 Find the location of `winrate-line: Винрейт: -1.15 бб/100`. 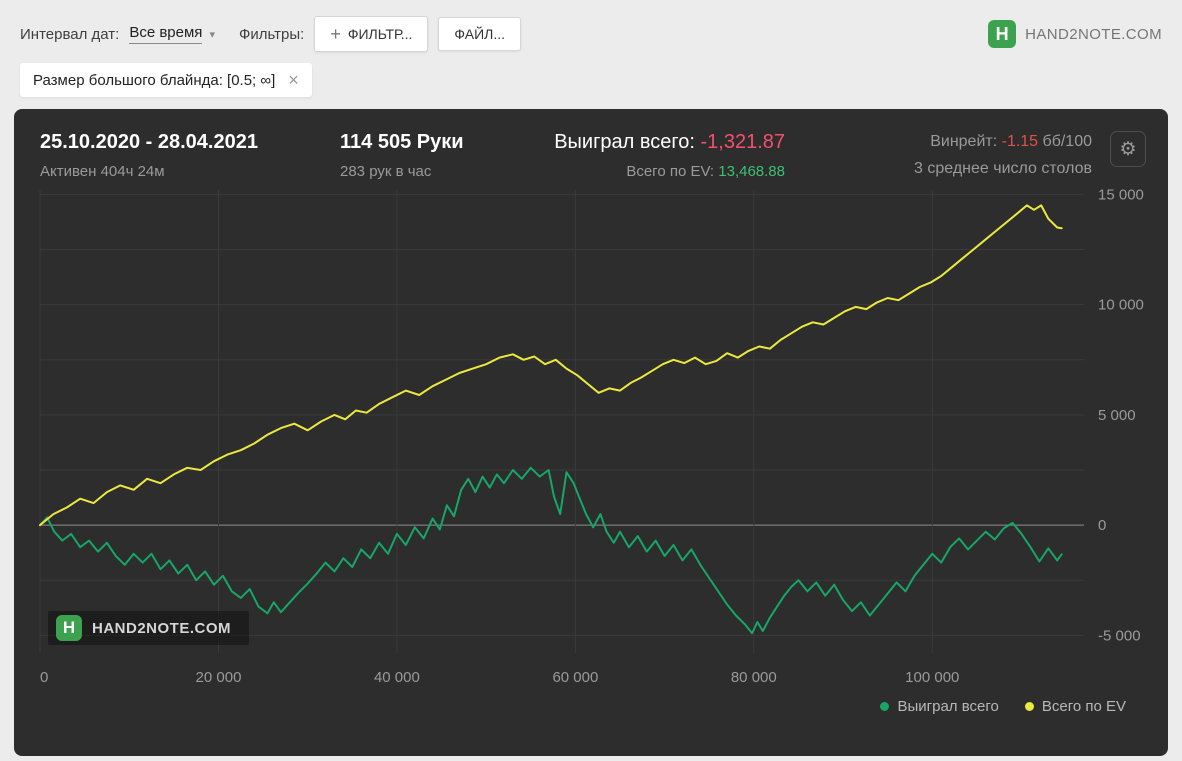

winrate-line: Винрейт: -1.15 бб/100 is located at coordinates (1003, 142).